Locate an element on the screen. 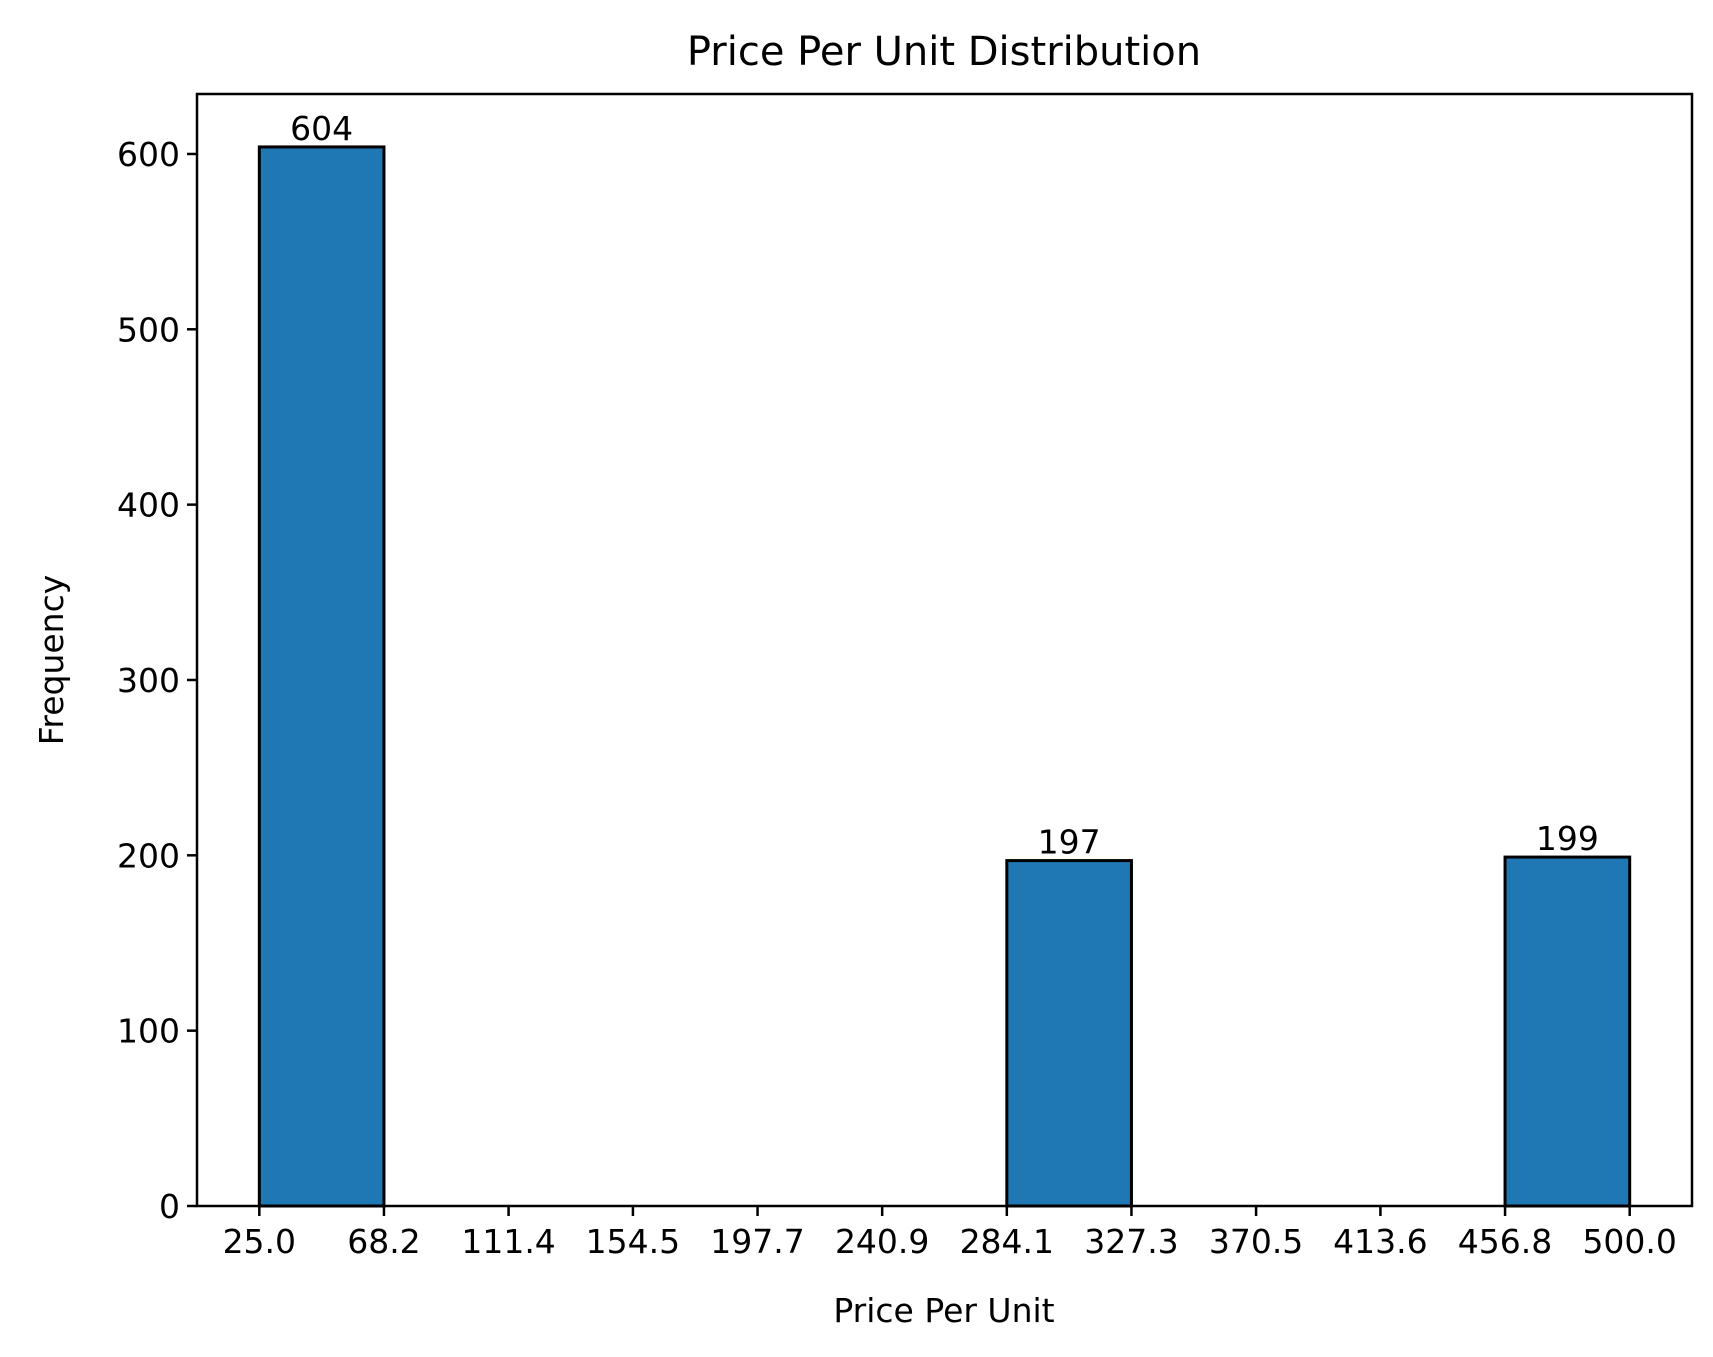 The image size is (1713, 1357). x-tick-label: 327.3 is located at coordinates (1131, 1241).